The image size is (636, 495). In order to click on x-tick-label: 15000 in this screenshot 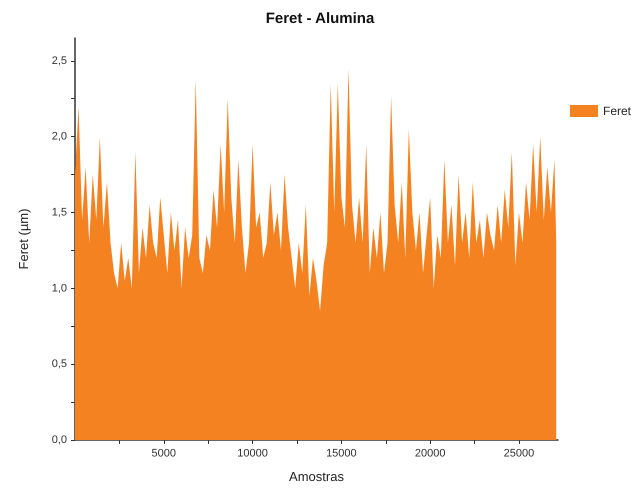, I will do `click(341, 454)`.